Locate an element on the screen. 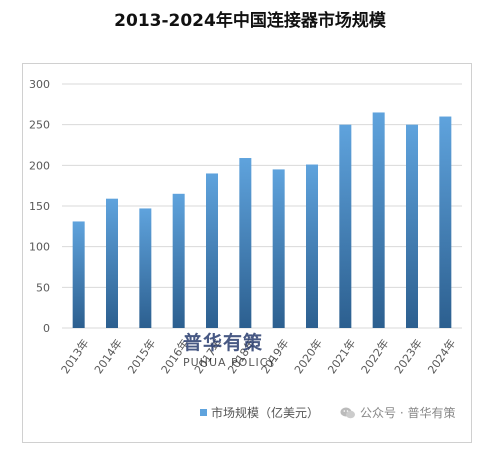  bar-2019年 is located at coordinates (278, 248).